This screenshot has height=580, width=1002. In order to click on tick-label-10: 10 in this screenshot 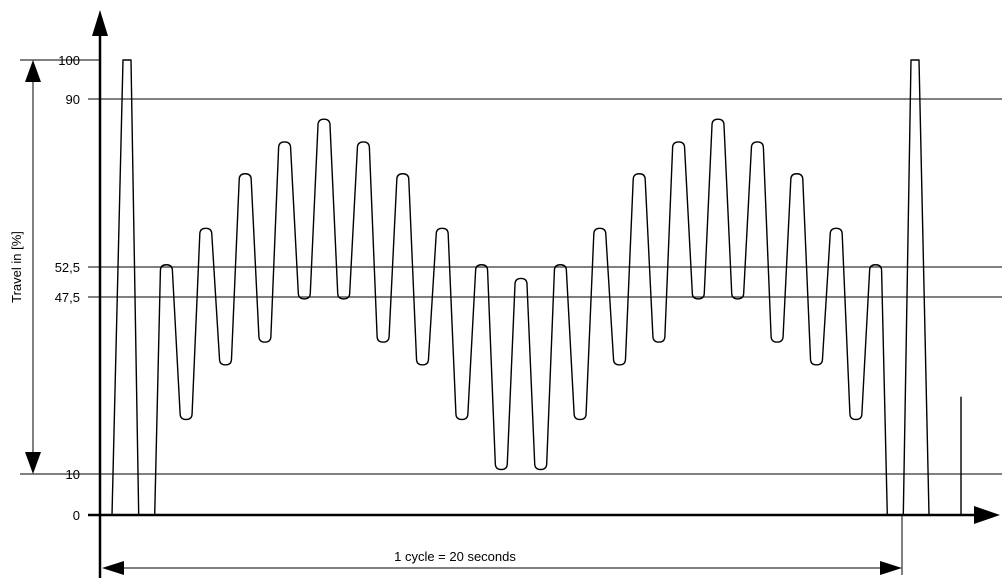, I will do `click(73, 474)`.